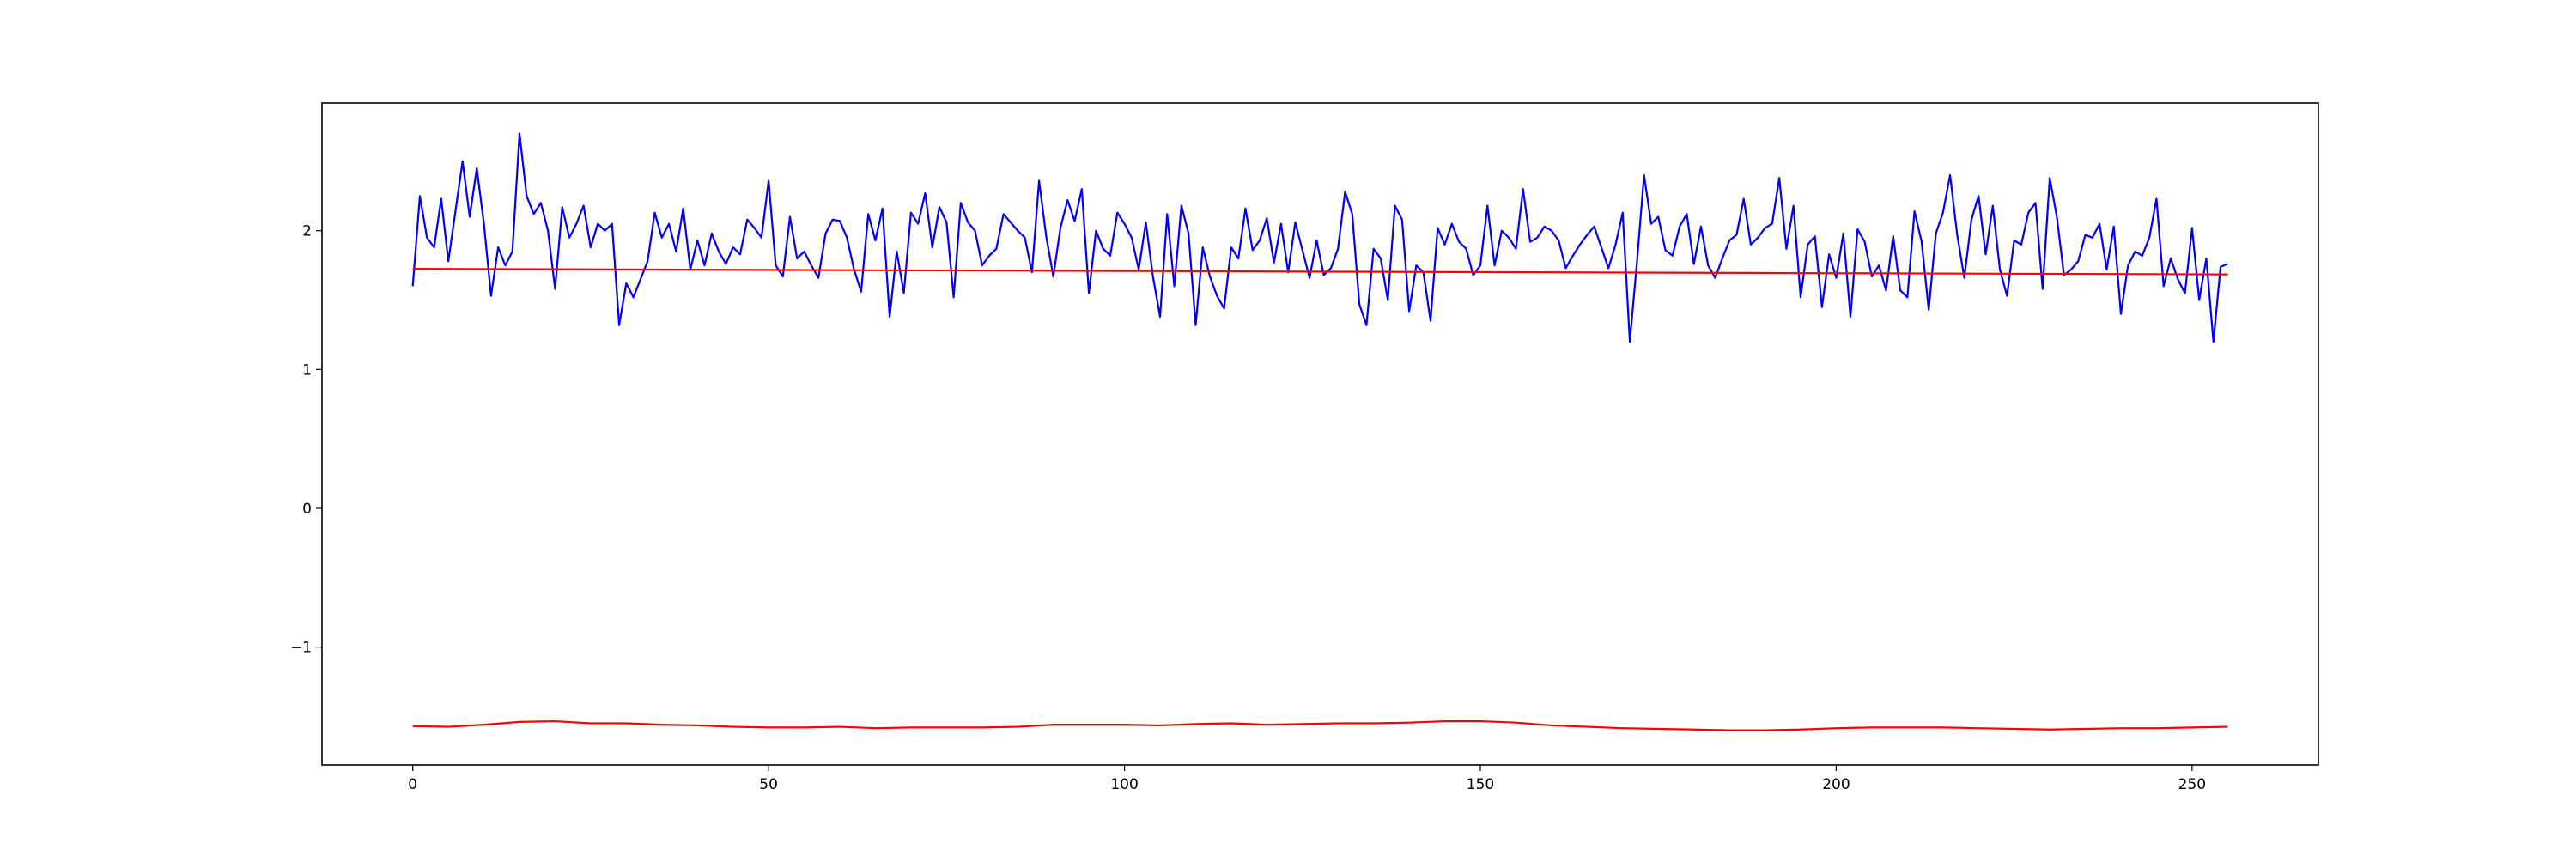 The width and height of the screenshot is (2576, 862). Describe the element at coordinates (768, 784) in the screenshot. I see `x-tick-label: 50` at that location.